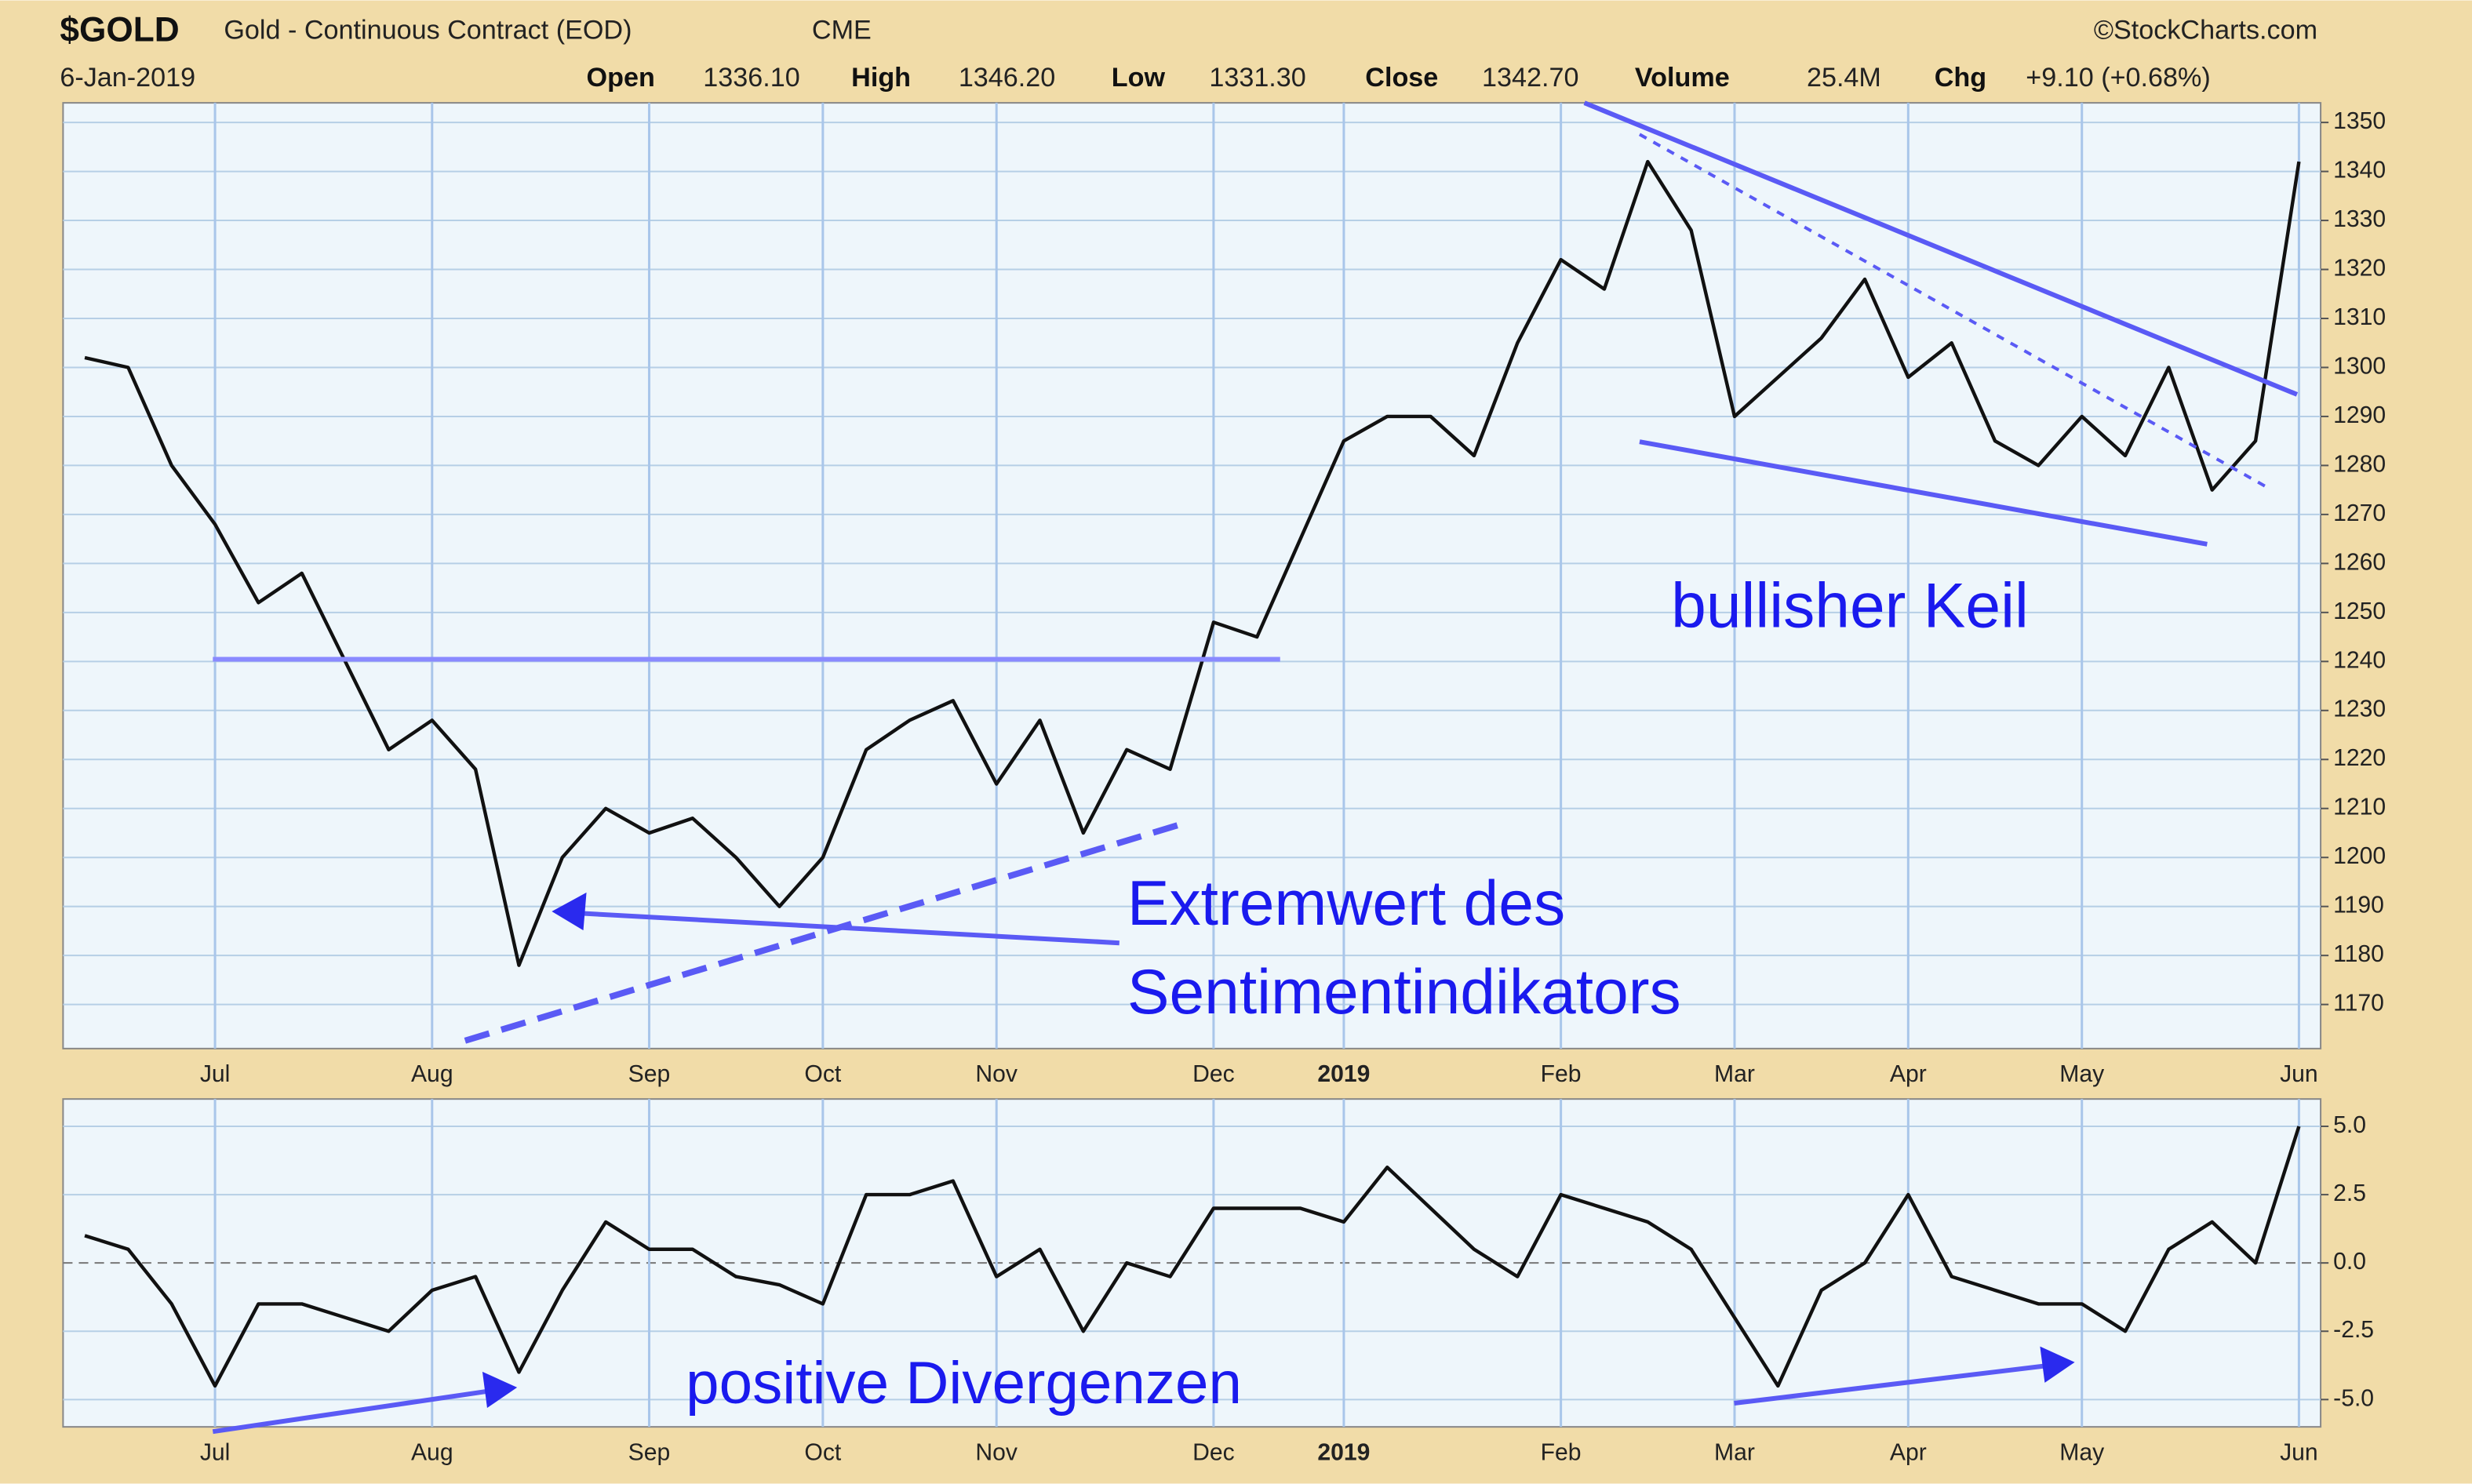  I want to click on wedge-lower, so click(1923, 493).